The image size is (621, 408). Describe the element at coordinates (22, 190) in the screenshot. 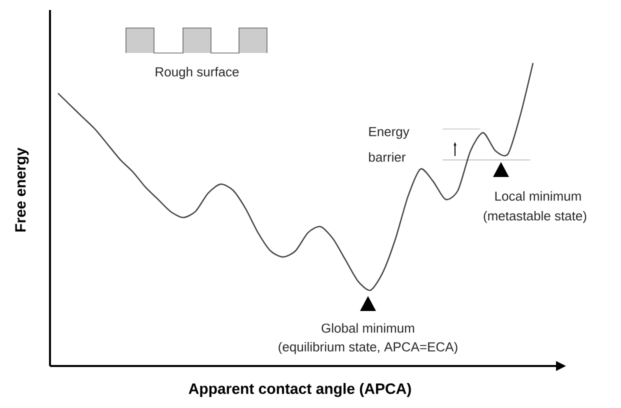

I see `y-axis-title: Free energy` at that location.